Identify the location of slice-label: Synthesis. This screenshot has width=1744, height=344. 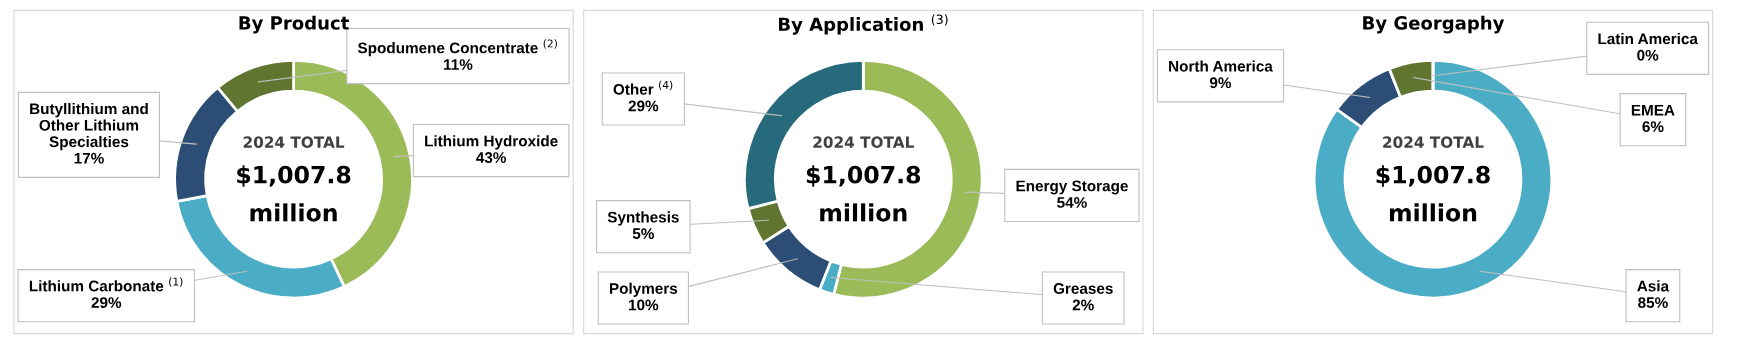
(643, 218).